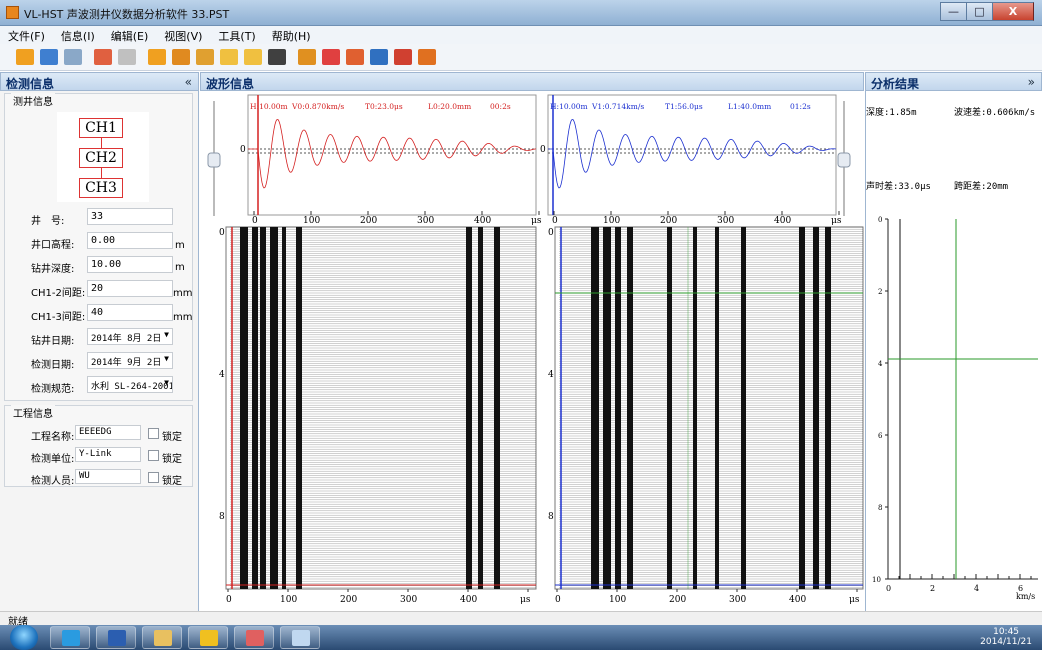 The image size is (1042, 650). I want to click on test-standard-label: 检测规范:, so click(53, 389).